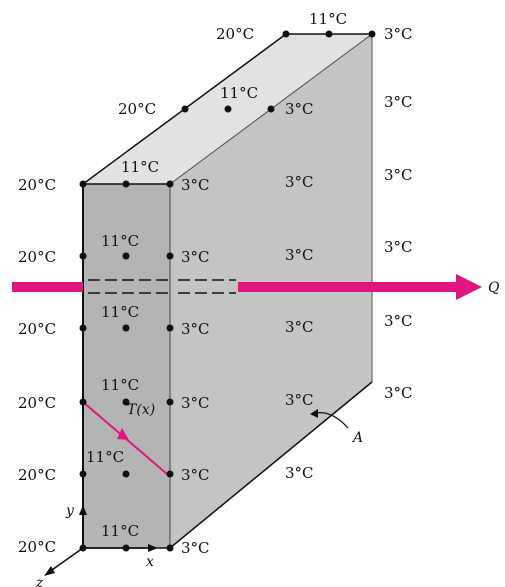 Image resolution: width=505 pixels, height=587 pixels. Describe the element at coordinates (66, 560) in the screenshot. I see `z-axis` at that location.